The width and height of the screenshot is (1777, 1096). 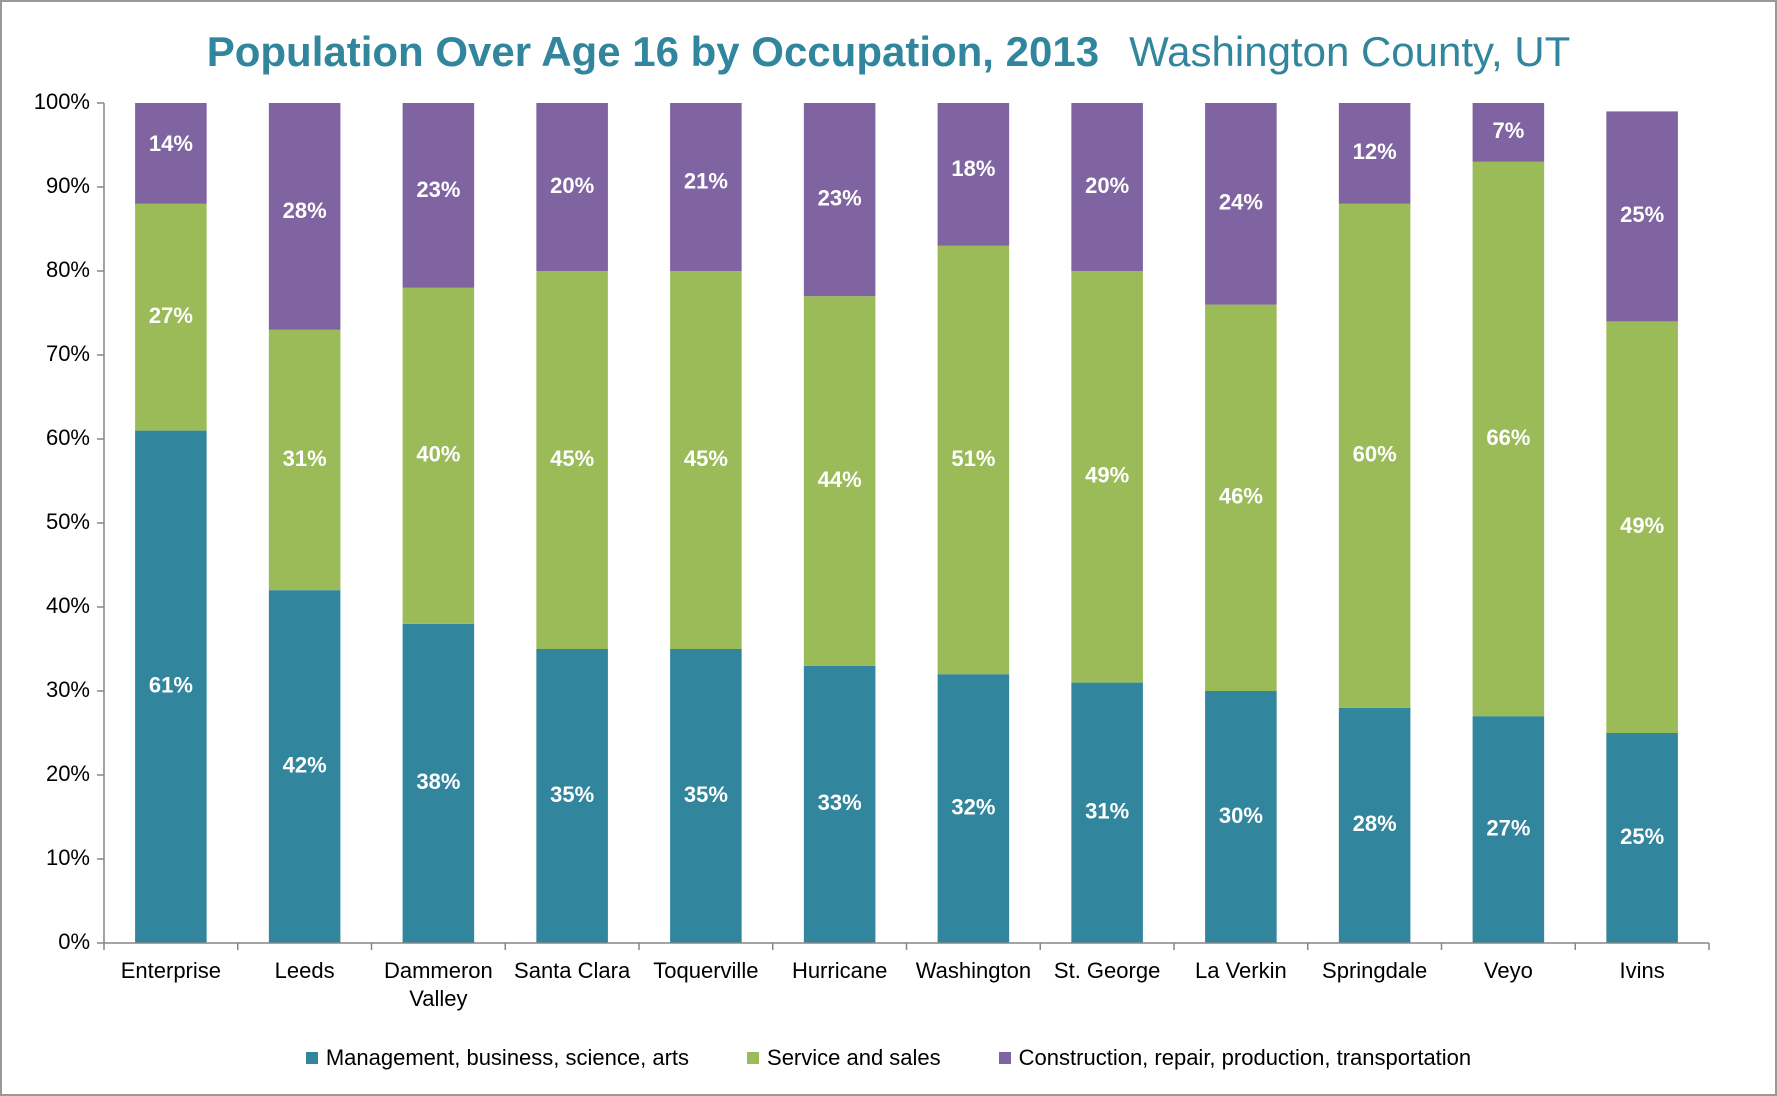 What do you see at coordinates (839, 970) in the screenshot?
I see `x-tick-label: Hurricane` at bounding box center [839, 970].